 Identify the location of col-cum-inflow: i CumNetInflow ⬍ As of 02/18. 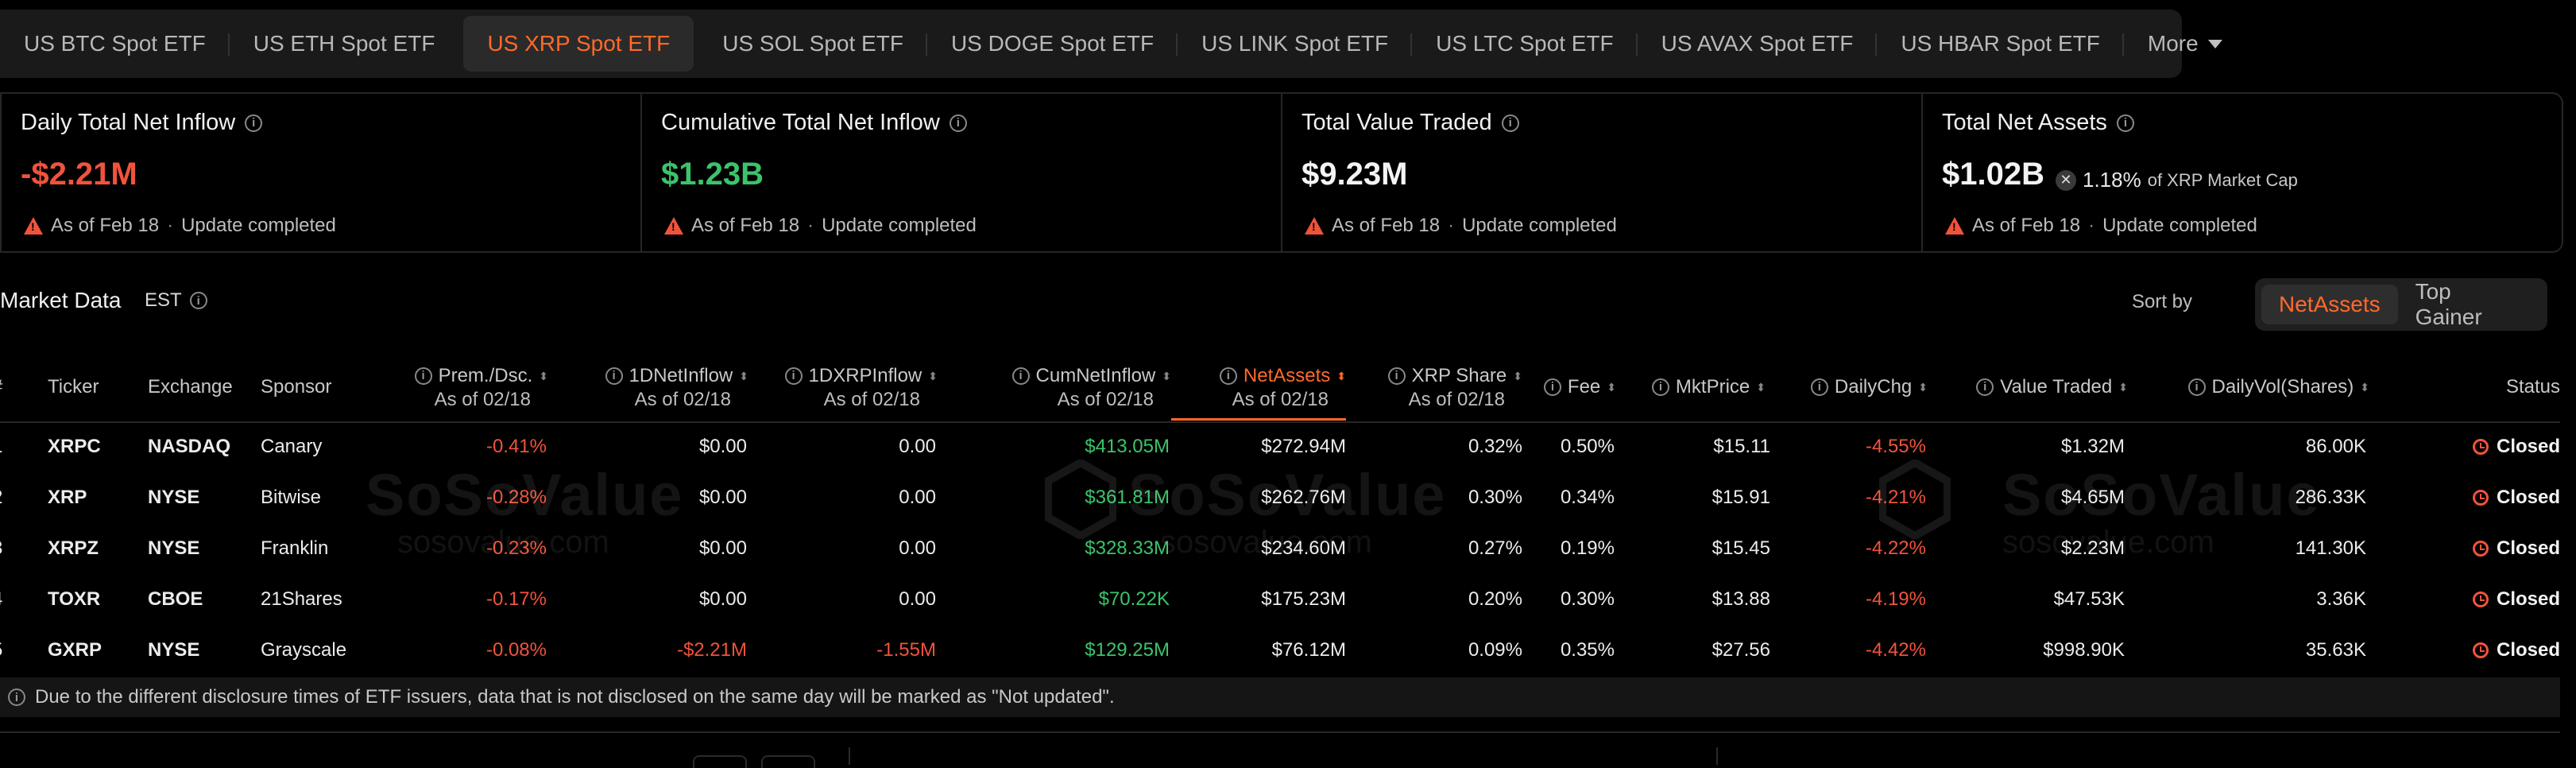
(1091, 388).